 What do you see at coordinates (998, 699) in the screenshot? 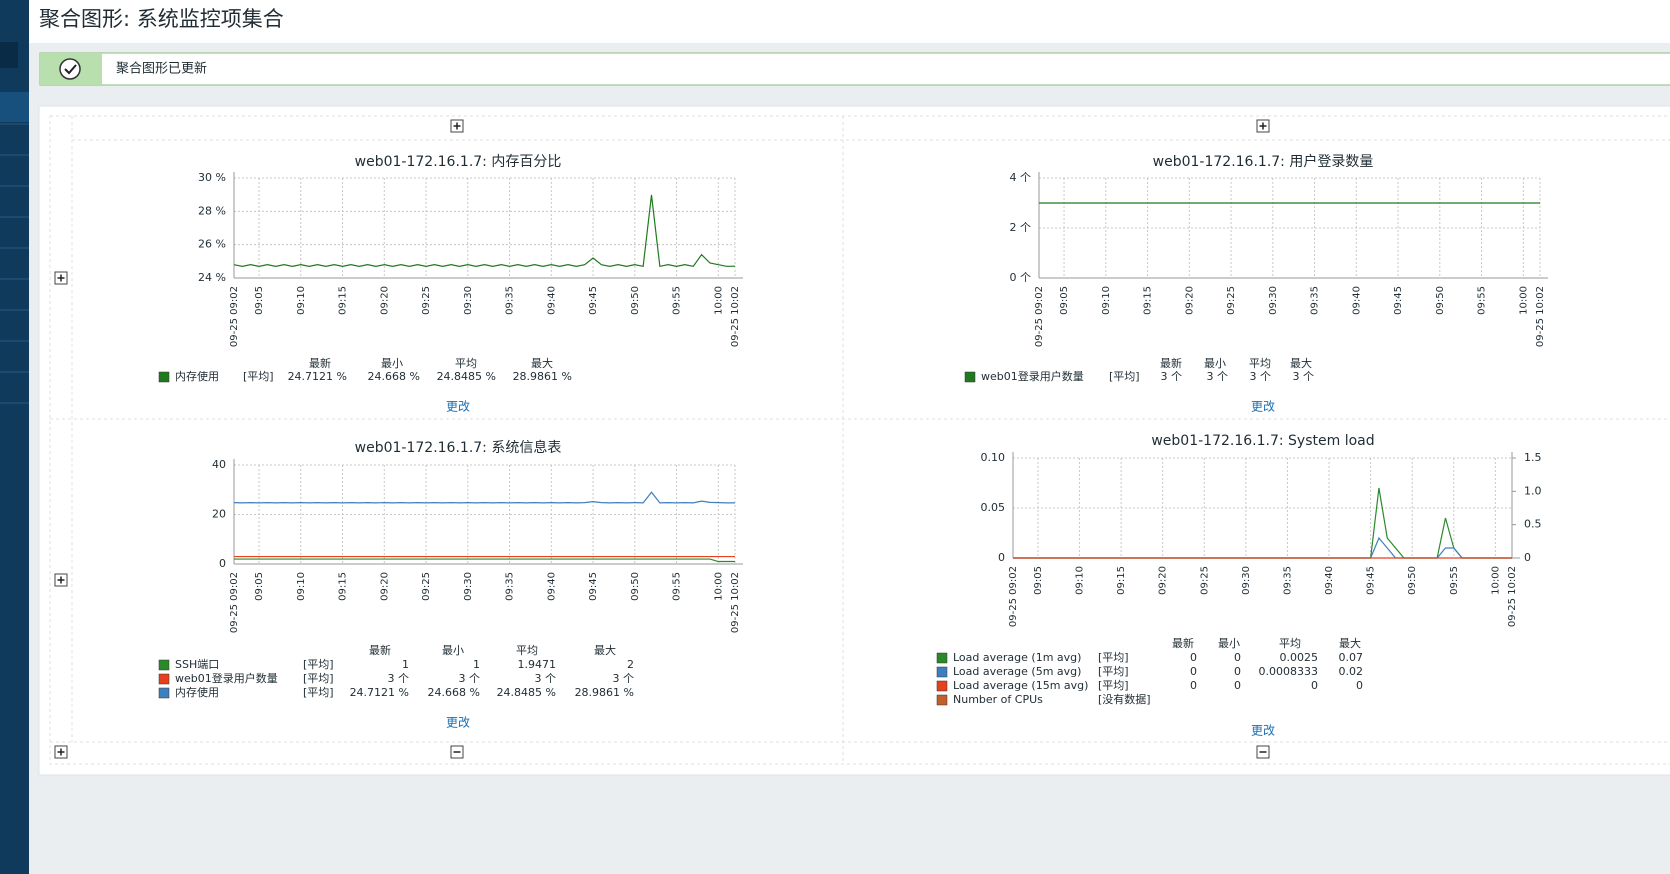
I see `legend-name: Number of CPUs` at bounding box center [998, 699].